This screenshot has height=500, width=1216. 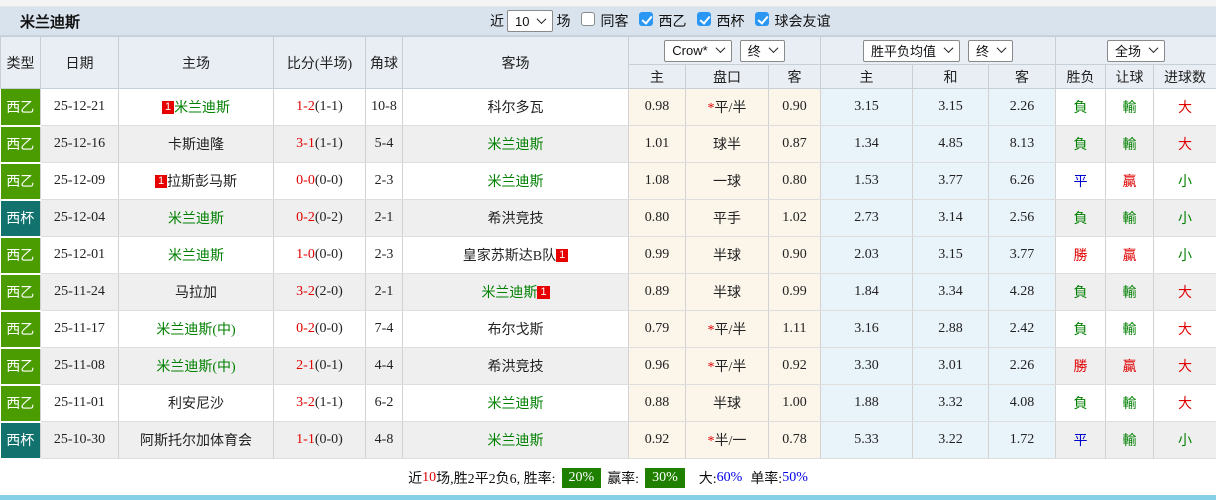 I want to click on odds-away: 1.00, so click(x=795, y=403).